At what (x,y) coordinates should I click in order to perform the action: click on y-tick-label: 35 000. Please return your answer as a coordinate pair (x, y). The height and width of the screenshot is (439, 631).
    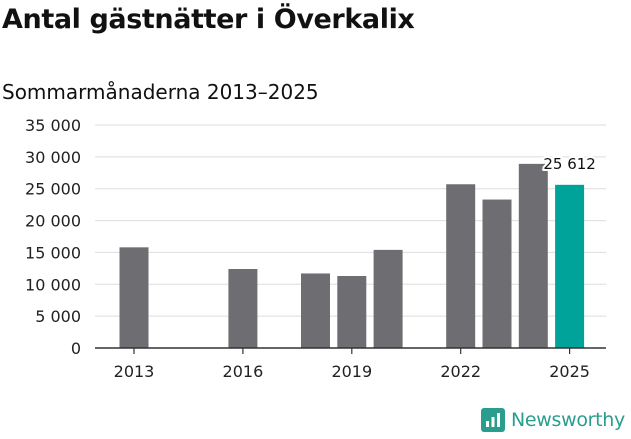
    Looking at the image, I should click on (53, 125).